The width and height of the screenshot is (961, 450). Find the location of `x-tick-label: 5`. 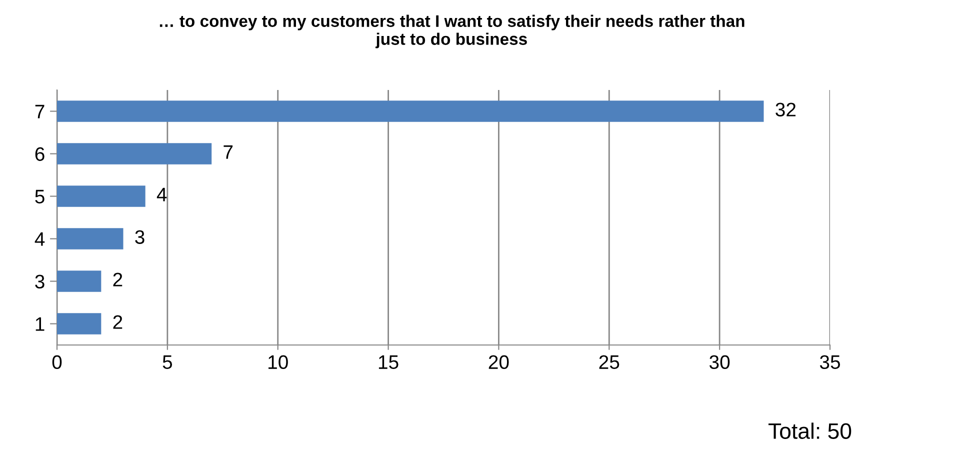

x-tick-label: 5 is located at coordinates (167, 362).